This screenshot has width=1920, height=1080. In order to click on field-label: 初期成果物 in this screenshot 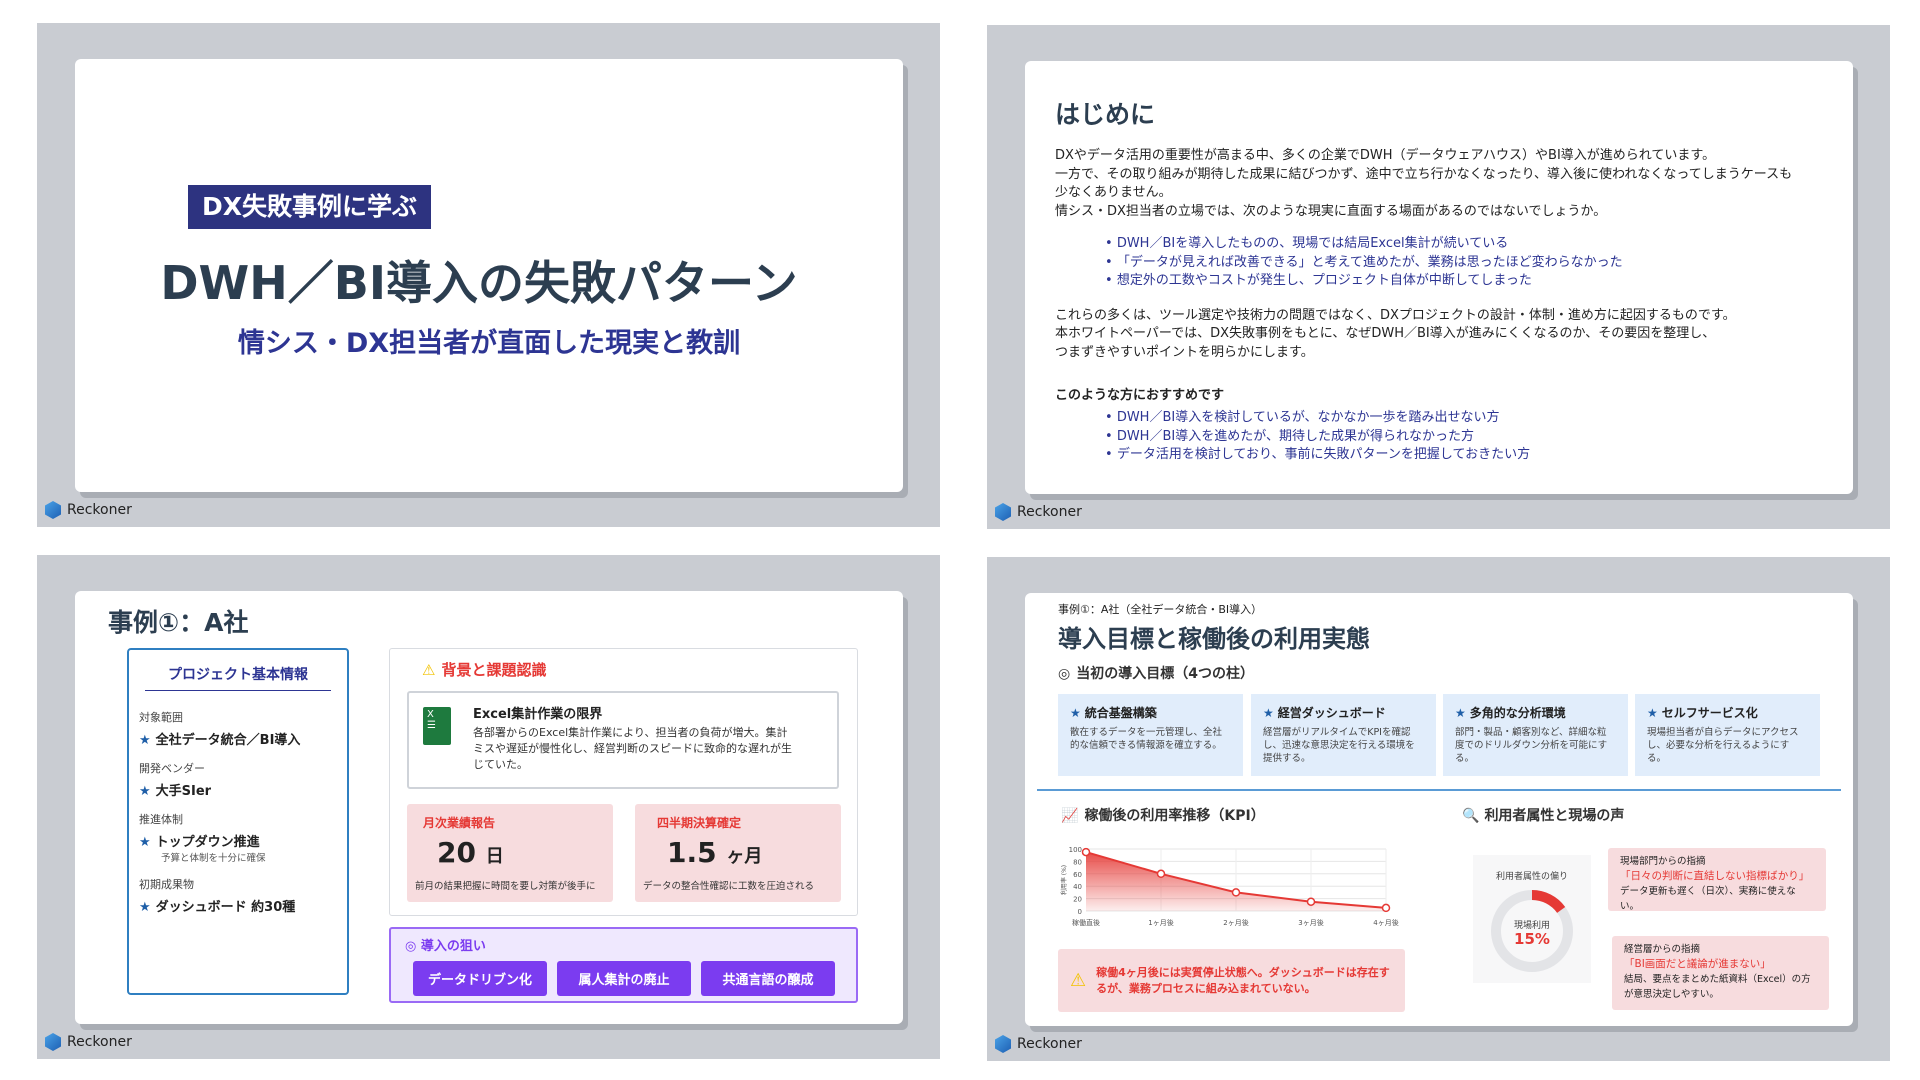, I will do `click(166, 884)`.